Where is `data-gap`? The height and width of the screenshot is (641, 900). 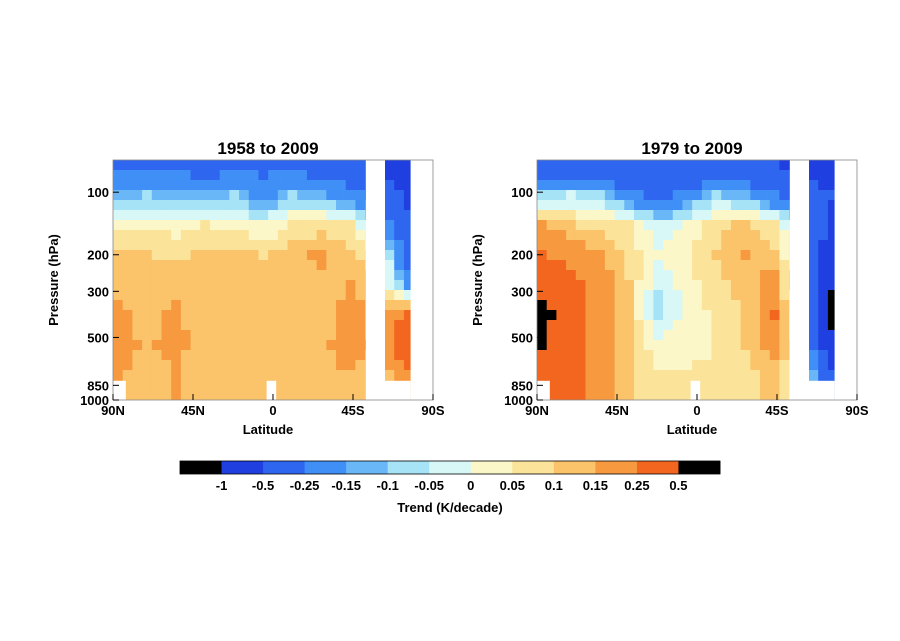 data-gap is located at coordinates (799, 280).